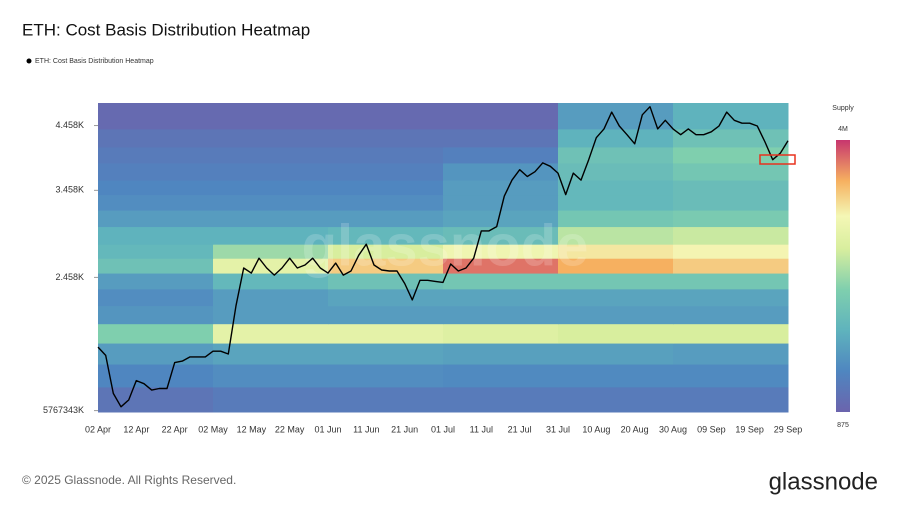 The width and height of the screenshot is (904, 513). Describe the element at coordinates (788, 429) in the screenshot. I see `x-tick-label: 29 Sep` at that location.